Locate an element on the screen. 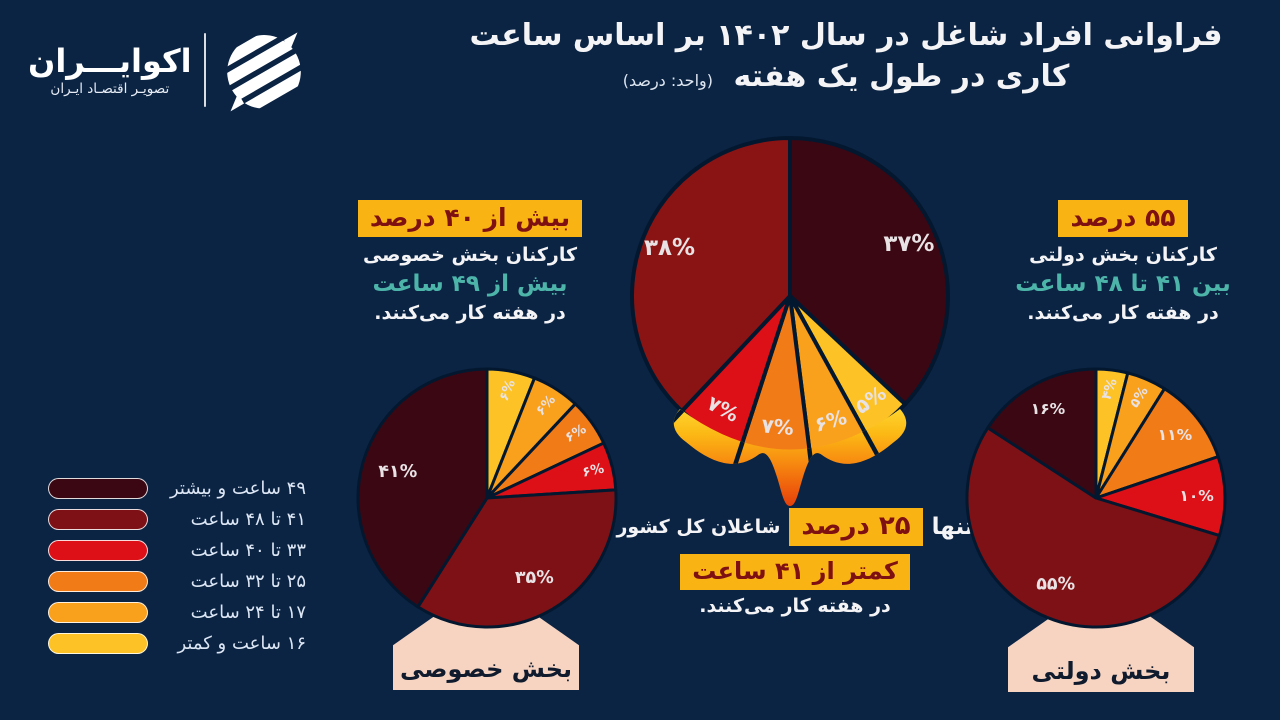  legend-item: ۴۹ ساعت و بیشتر is located at coordinates (183, 488).